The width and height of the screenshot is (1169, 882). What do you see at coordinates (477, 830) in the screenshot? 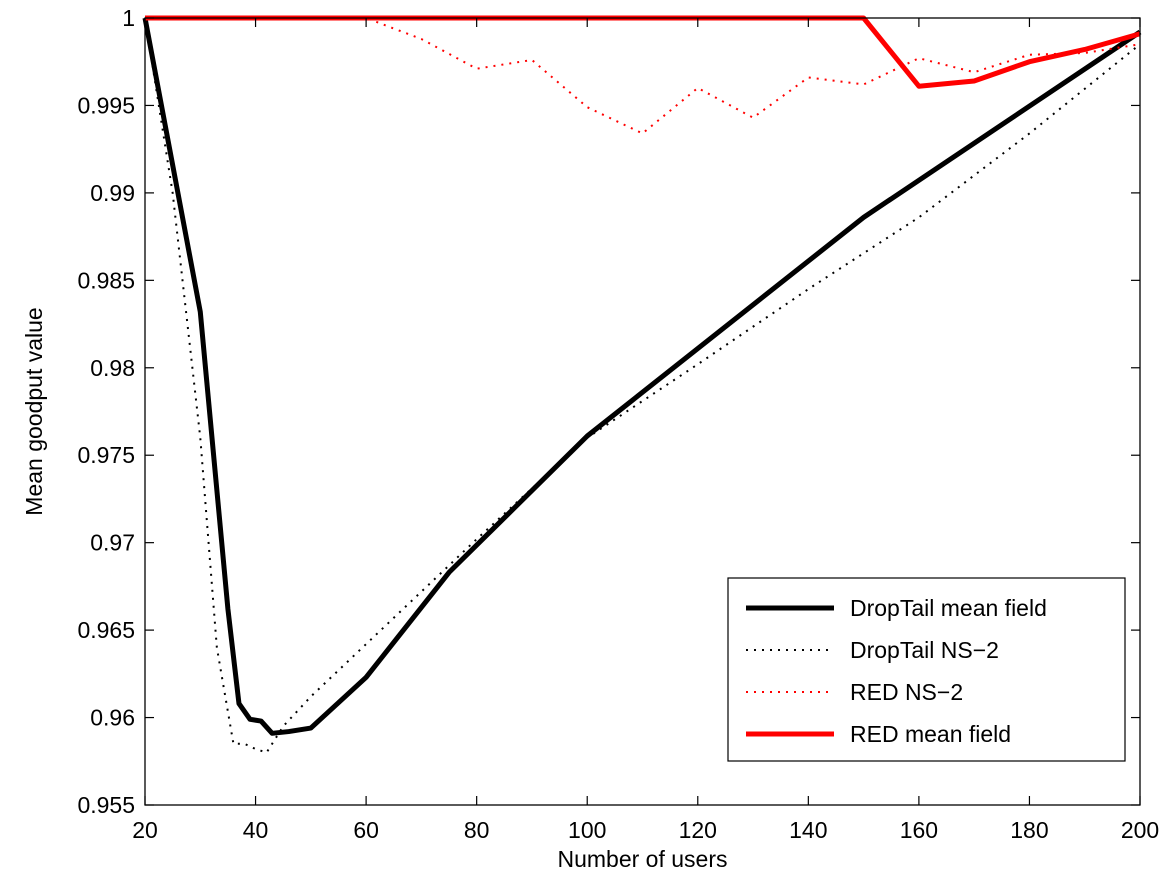
I see `x-tick-label: 80` at bounding box center [477, 830].